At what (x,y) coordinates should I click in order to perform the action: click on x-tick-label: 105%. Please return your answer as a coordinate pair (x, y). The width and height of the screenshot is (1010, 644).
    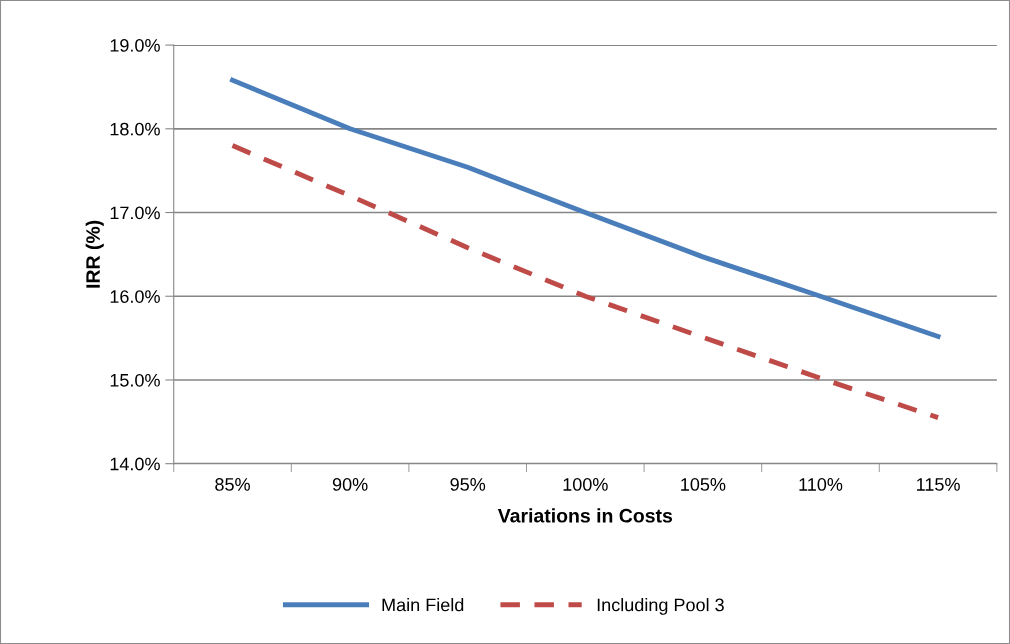
    Looking at the image, I should click on (703, 484).